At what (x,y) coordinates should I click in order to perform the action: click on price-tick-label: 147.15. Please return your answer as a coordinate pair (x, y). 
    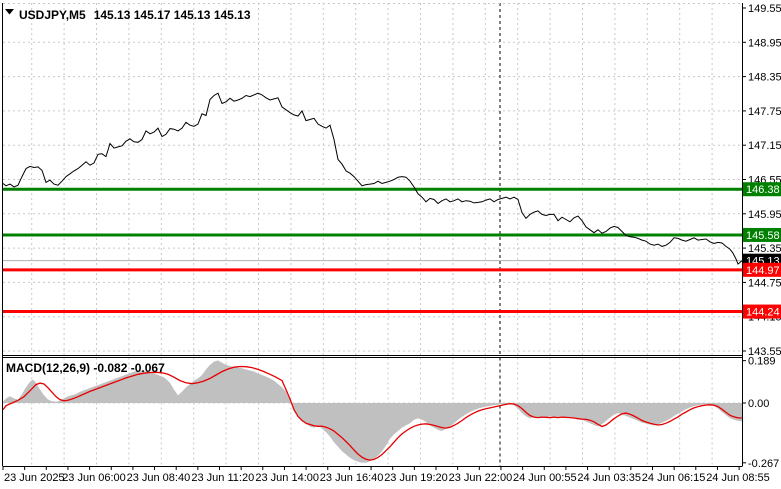
    Looking at the image, I should click on (764, 146).